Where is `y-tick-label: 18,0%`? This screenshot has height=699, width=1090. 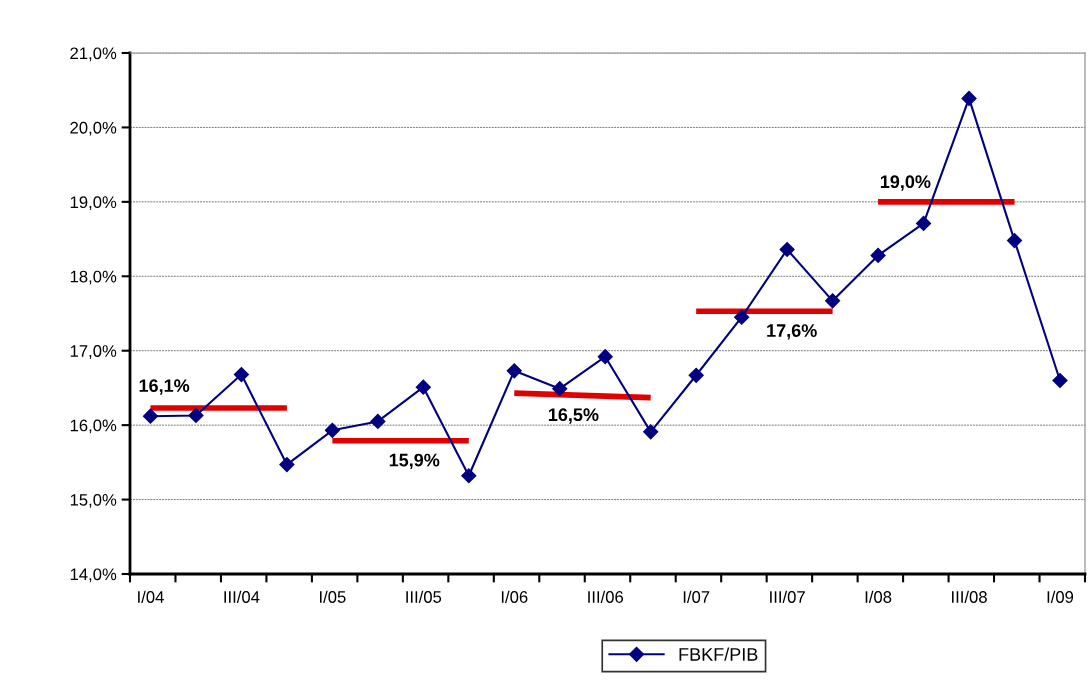 y-tick-label: 18,0% is located at coordinates (93, 277).